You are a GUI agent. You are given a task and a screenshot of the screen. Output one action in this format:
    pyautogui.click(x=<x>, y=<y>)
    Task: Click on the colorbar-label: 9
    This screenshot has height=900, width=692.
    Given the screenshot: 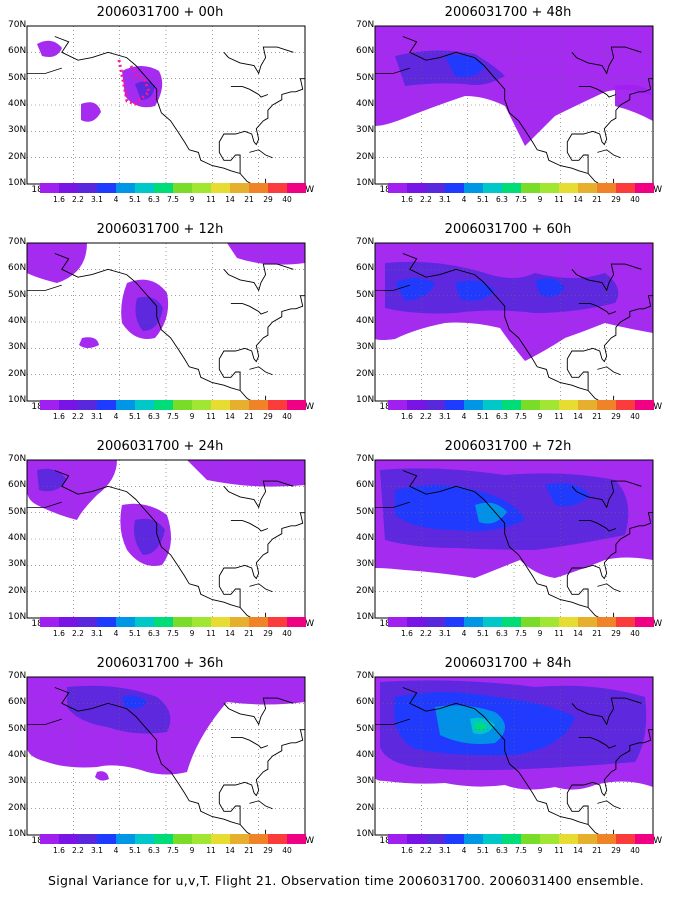 What is the action you would take?
    pyautogui.click(x=540, y=633)
    